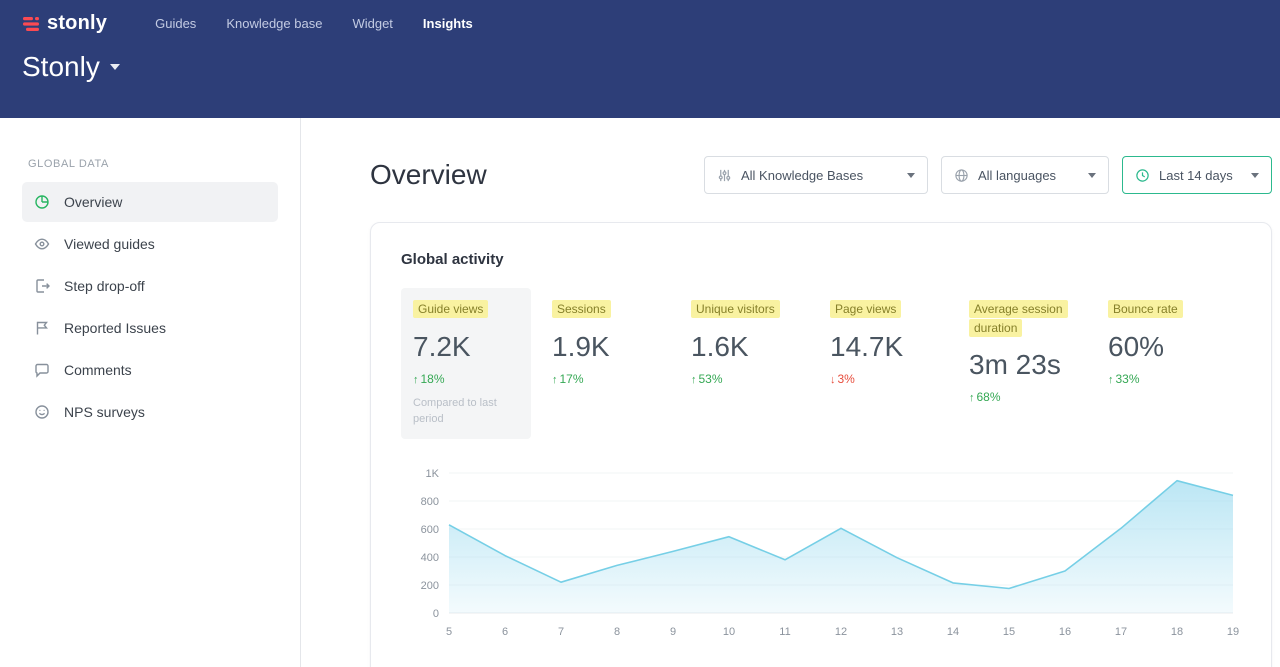 The width and height of the screenshot is (1280, 667). Describe the element at coordinates (1009, 632) in the screenshot. I see `svg-text: 15` at that location.